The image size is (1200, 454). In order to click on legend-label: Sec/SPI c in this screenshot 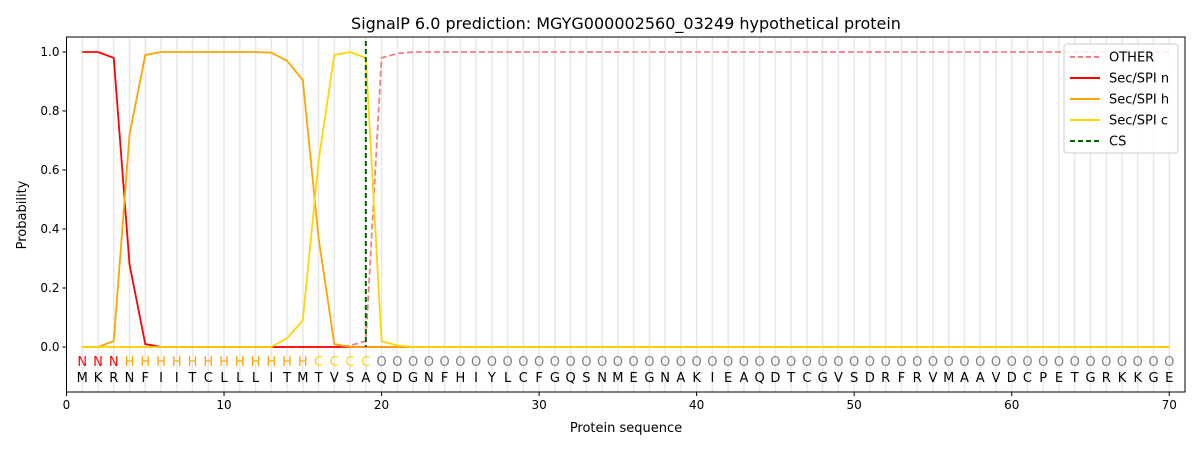, I will do `click(1138, 121)`.